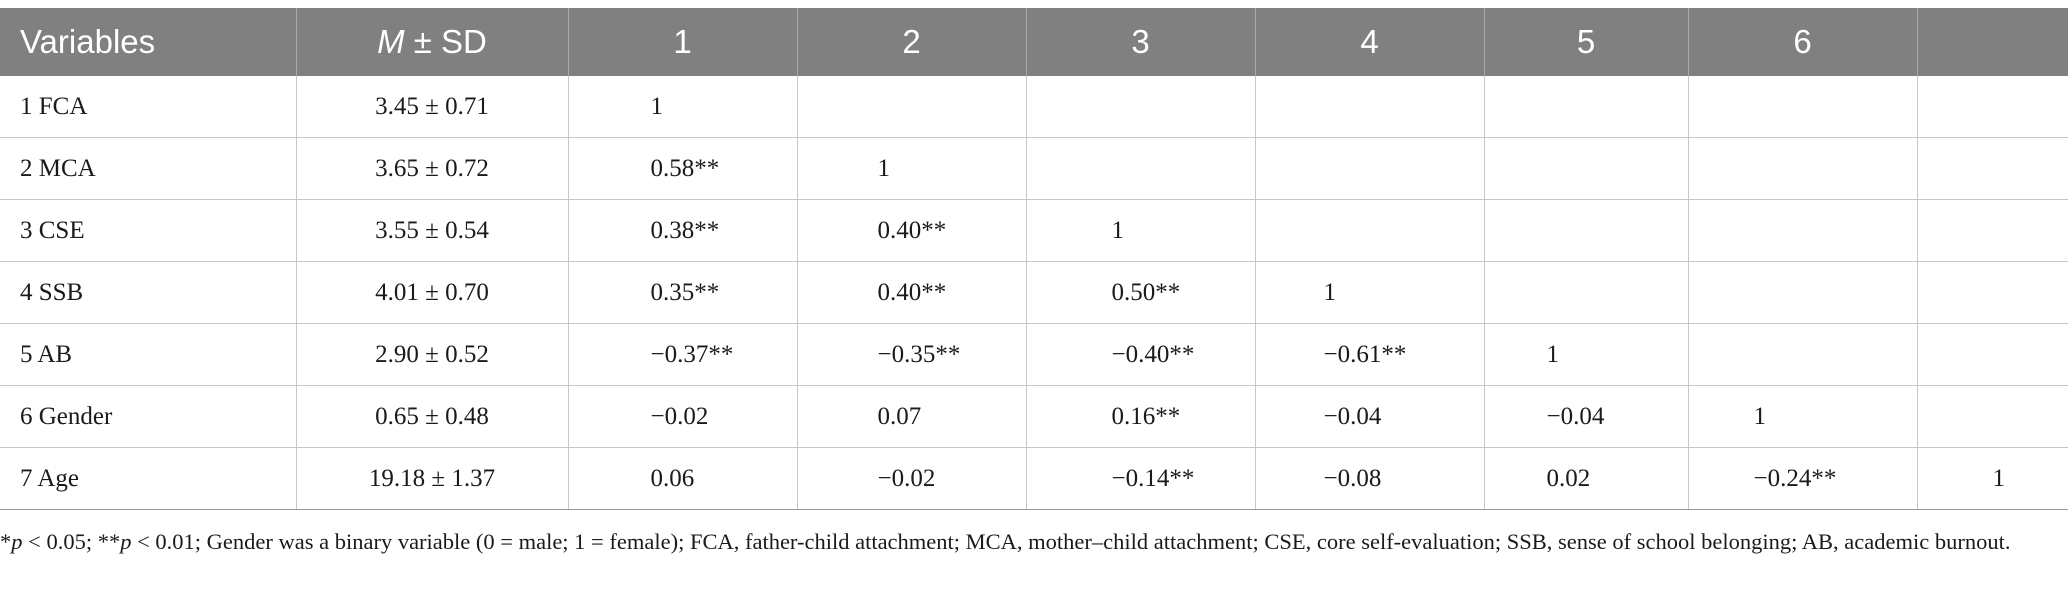  Describe the element at coordinates (391, 41) in the screenshot. I see `header-mean-symbol: M` at that location.